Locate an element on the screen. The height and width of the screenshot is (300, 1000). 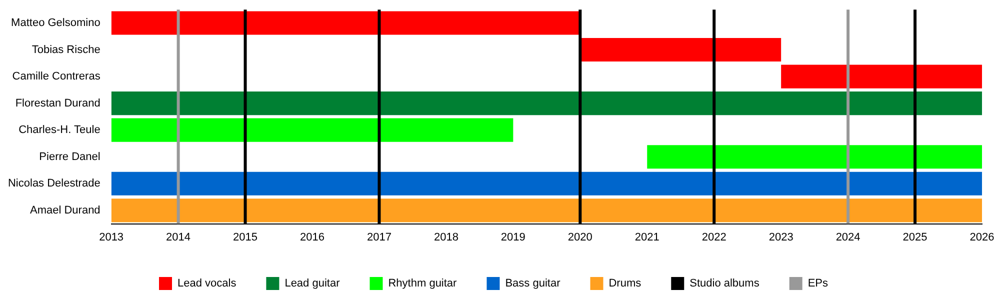
y-tick-label: Pierre Danel is located at coordinates (69, 156).